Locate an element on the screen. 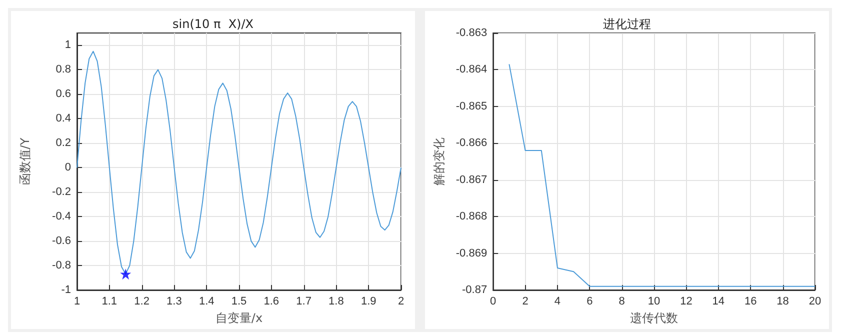  y-tick-label: -0.867 is located at coordinates (472, 180).